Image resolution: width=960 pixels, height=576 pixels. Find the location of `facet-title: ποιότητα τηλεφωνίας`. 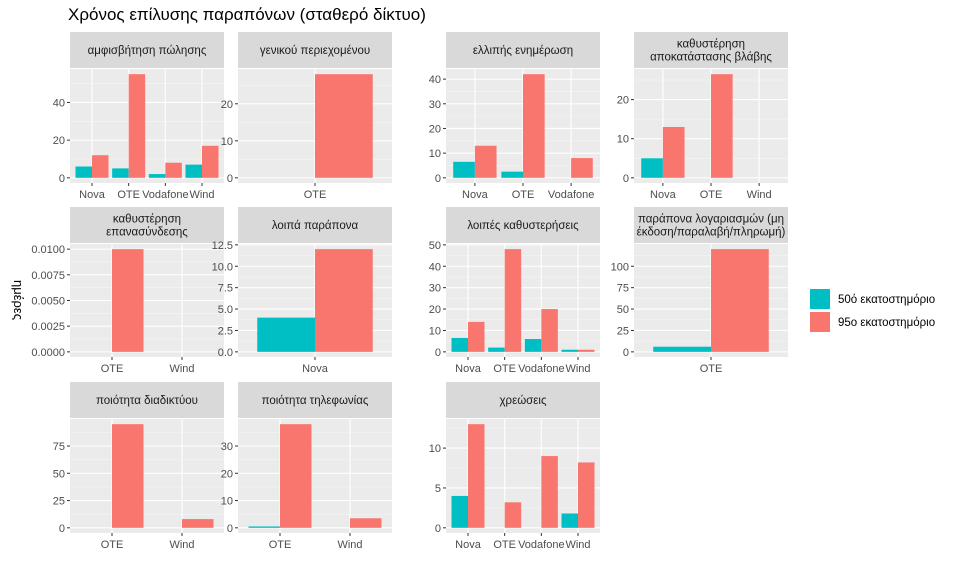

facet-title: ποιότητα τηλεφωνίας is located at coordinates (315, 401).